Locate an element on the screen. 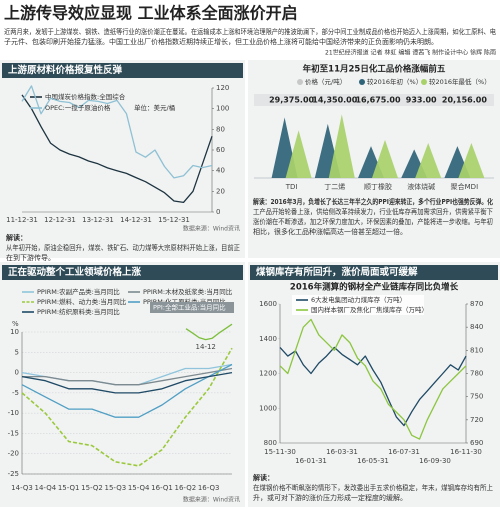  y2-tick-label: 810 is located at coordinates (476, 350).